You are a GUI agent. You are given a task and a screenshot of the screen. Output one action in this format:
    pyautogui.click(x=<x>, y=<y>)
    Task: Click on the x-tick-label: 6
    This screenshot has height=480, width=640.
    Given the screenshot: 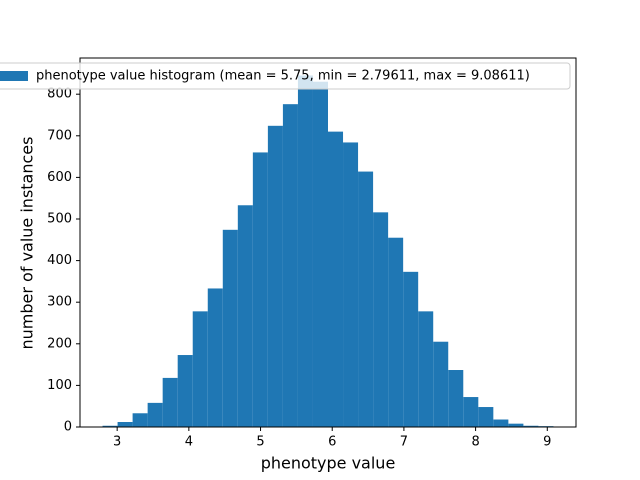 What is the action you would take?
    pyautogui.click(x=332, y=442)
    